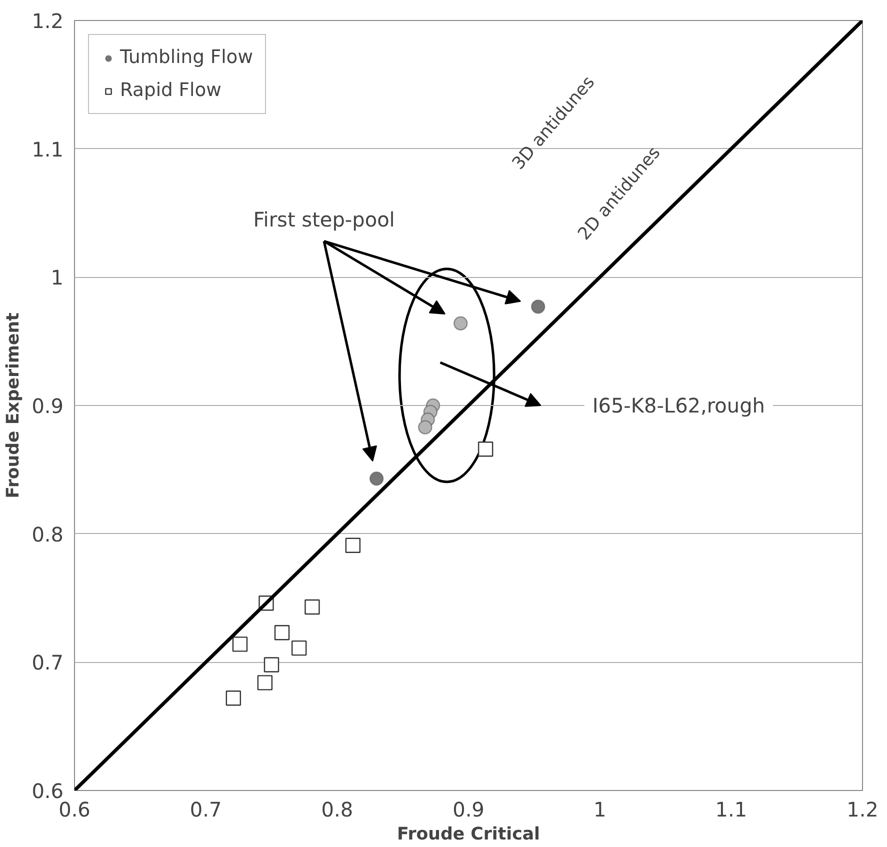 The width and height of the screenshot is (887, 847). What do you see at coordinates (14, 405) in the screenshot?
I see `y-axis-title: Froude Experiment` at bounding box center [14, 405].